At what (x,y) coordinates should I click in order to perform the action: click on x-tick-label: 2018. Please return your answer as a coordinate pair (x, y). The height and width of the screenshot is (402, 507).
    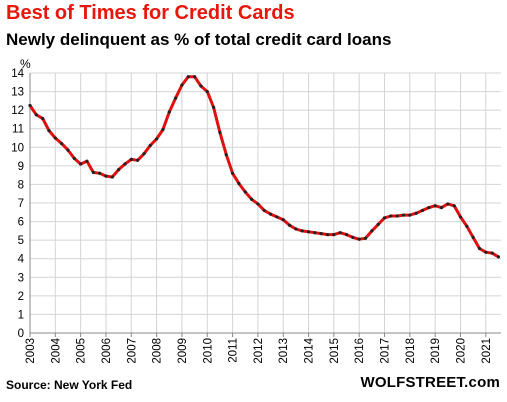
    Looking at the image, I should click on (411, 351).